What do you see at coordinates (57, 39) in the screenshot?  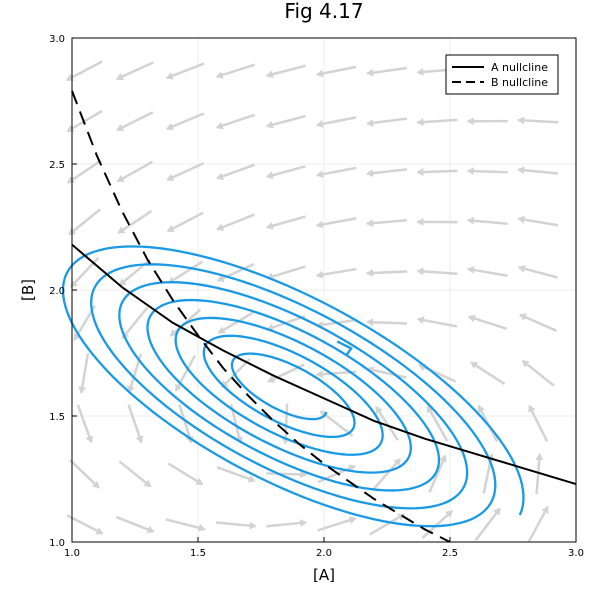 I see `y-tick-label: 3.0` at bounding box center [57, 39].